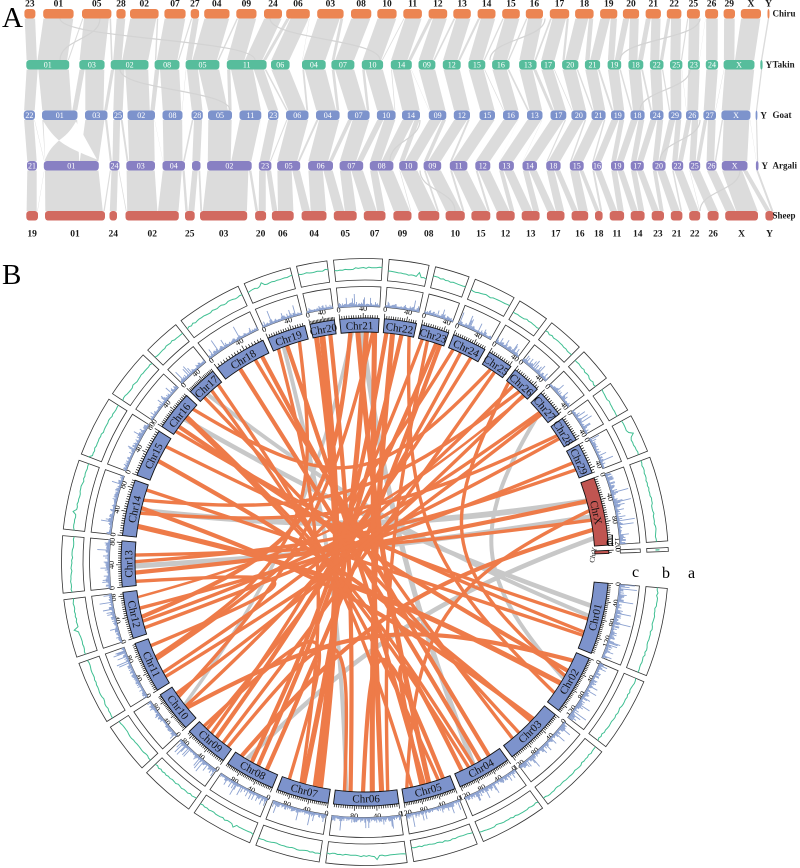  What do you see at coordinates (220, 115) in the screenshot?
I see `svg-text: 05` at bounding box center [220, 115].